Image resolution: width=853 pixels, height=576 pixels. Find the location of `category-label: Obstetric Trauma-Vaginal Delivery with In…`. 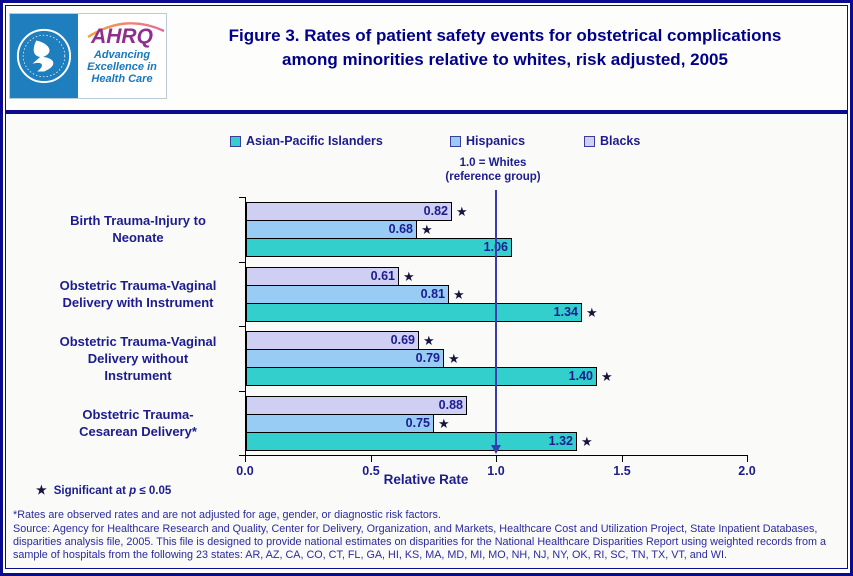

category-label: Obstetric Trauma-Vaginal Delivery with In… is located at coordinates (138, 293).